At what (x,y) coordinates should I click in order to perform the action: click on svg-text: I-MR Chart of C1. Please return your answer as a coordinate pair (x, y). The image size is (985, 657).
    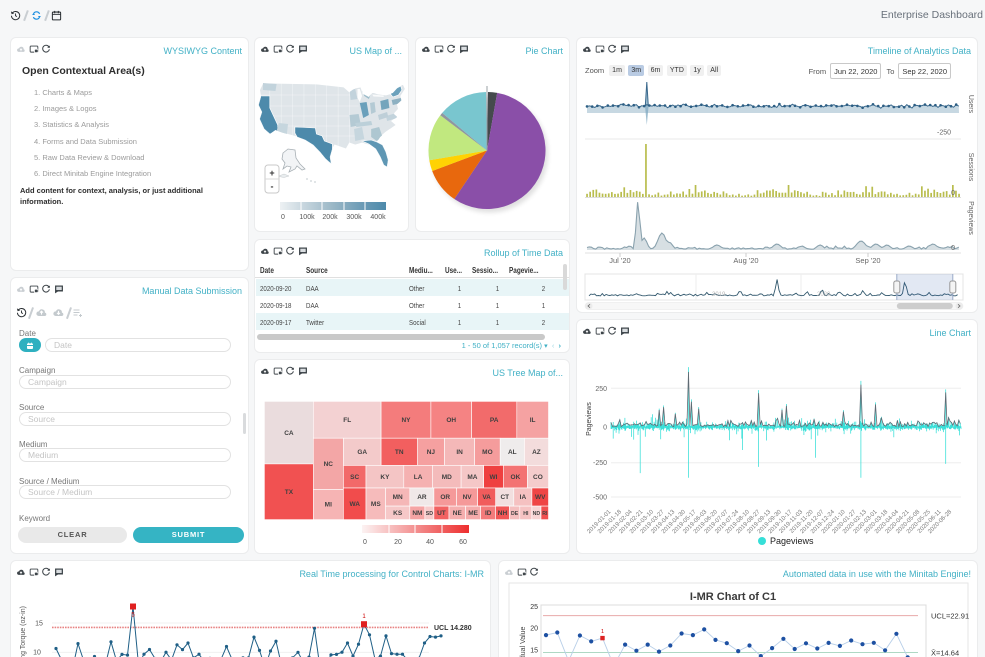
    Looking at the image, I should click on (733, 597).